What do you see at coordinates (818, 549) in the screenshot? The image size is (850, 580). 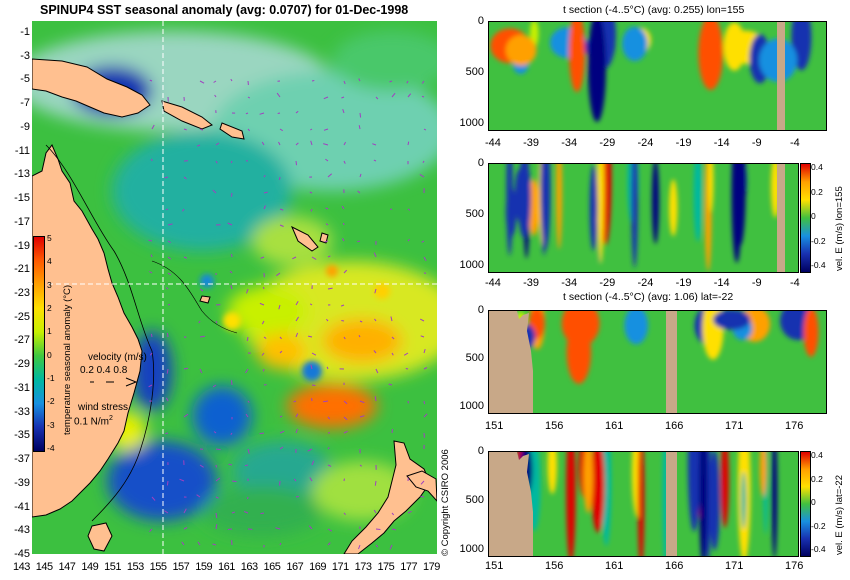 I see `section-colorbar-tick: -0.4` at bounding box center [818, 549].